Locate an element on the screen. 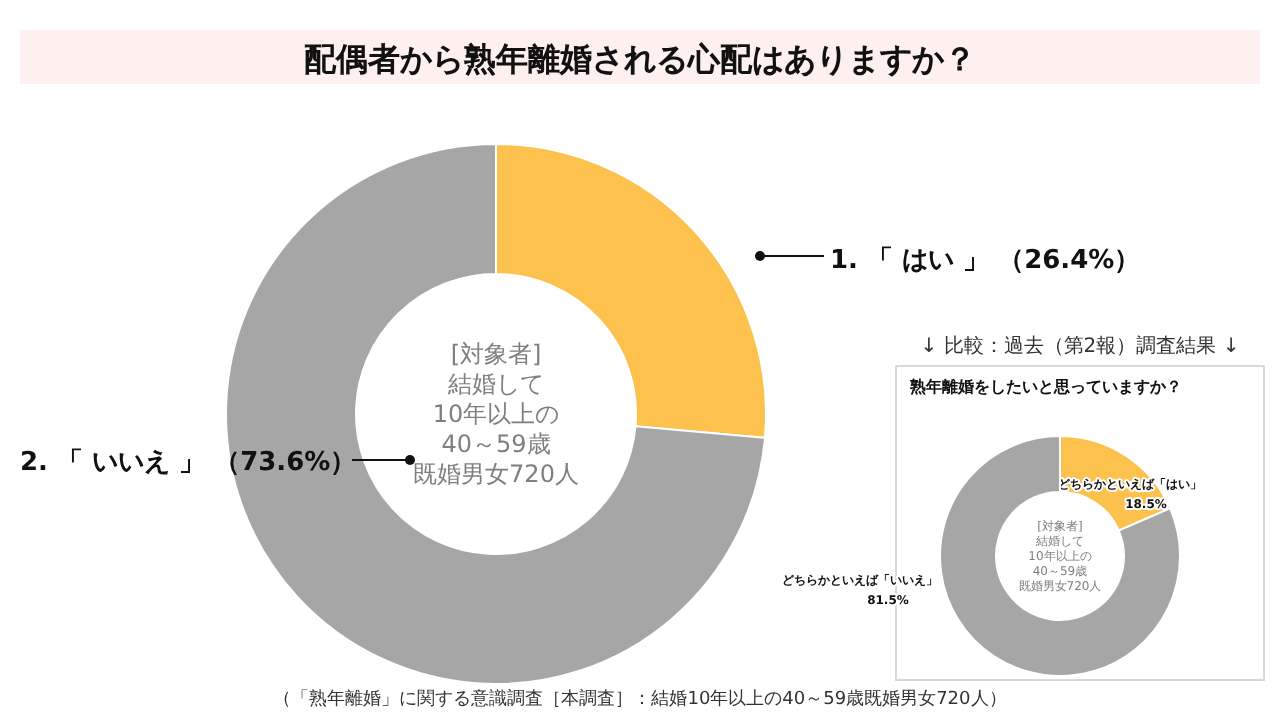 This screenshot has width=1280, height=712. text: 40～59歳 is located at coordinates (496, 444).